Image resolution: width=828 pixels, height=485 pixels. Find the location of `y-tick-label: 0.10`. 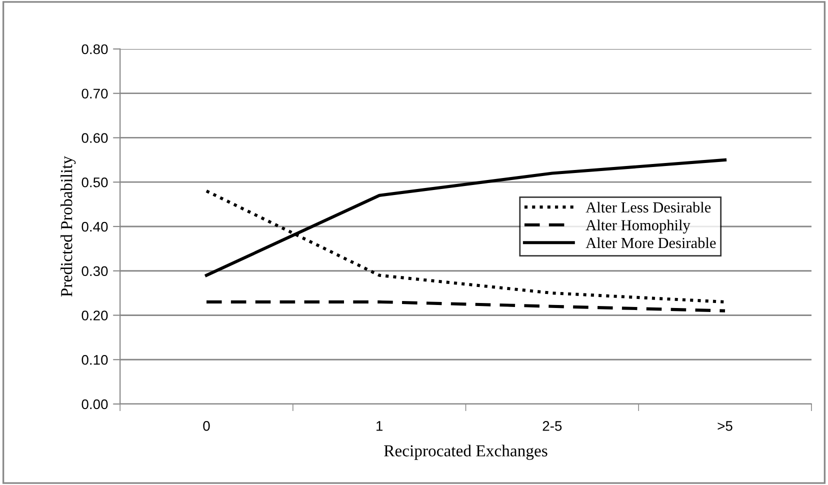

y-tick-label: 0.10 is located at coordinates (95, 359).